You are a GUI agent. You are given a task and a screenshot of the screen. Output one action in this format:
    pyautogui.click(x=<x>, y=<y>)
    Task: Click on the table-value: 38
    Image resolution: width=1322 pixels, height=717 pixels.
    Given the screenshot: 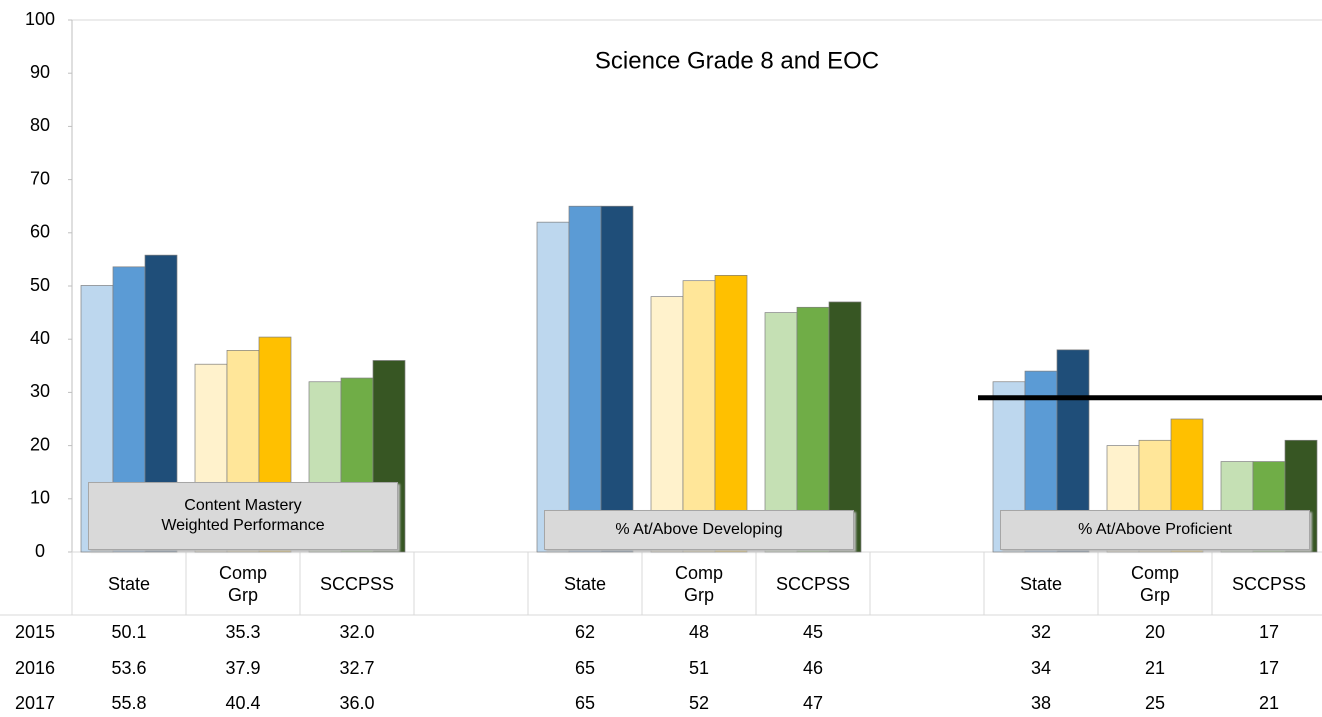 What is the action you would take?
    pyautogui.click(x=1041, y=703)
    